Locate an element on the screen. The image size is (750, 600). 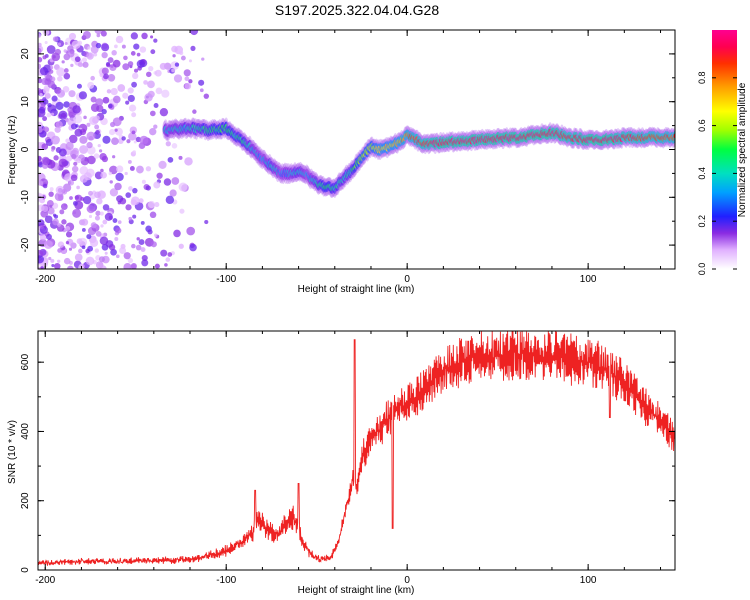
colorbar-gradient is located at coordinates (724, 149).